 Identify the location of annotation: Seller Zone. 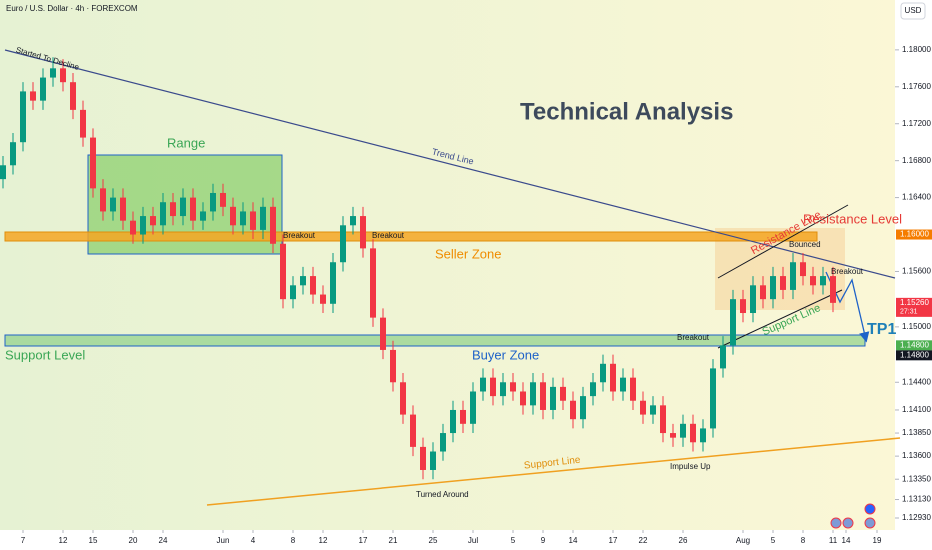
(468, 253).